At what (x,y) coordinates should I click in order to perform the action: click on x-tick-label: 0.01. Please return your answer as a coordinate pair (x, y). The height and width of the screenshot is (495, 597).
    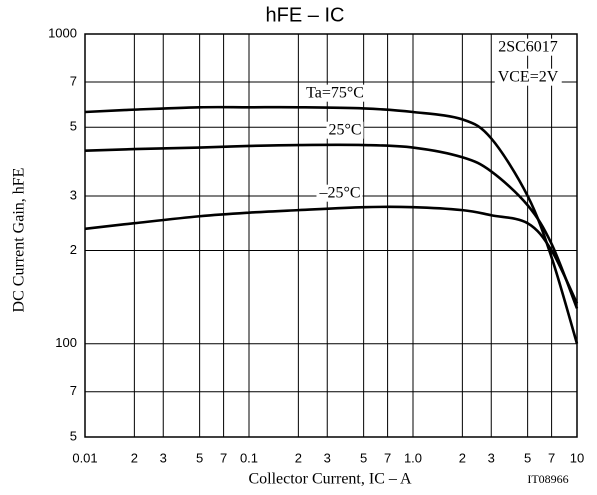
    Looking at the image, I should click on (84, 457).